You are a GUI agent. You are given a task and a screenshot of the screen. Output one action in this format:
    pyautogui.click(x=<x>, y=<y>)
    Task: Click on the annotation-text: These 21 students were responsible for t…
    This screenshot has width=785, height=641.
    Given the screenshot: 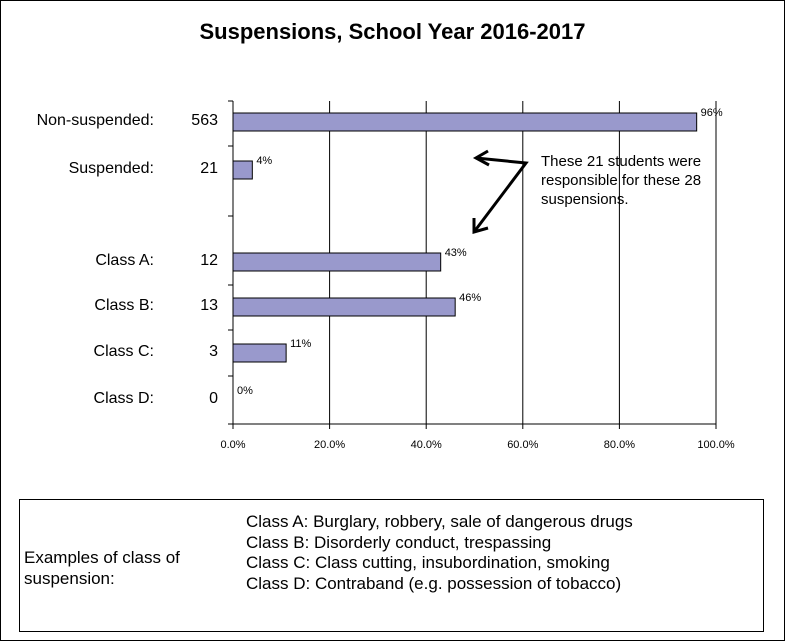 What is the action you would take?
    pyautogui.click(x=621, y=180)
    